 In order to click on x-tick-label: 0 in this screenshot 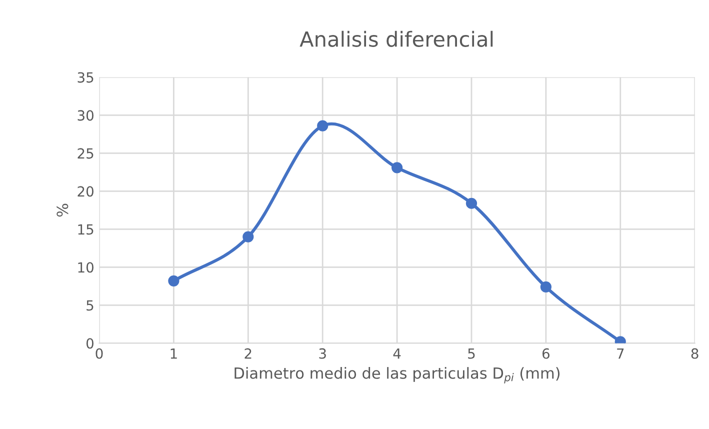, I will do `click(99, 353)`.